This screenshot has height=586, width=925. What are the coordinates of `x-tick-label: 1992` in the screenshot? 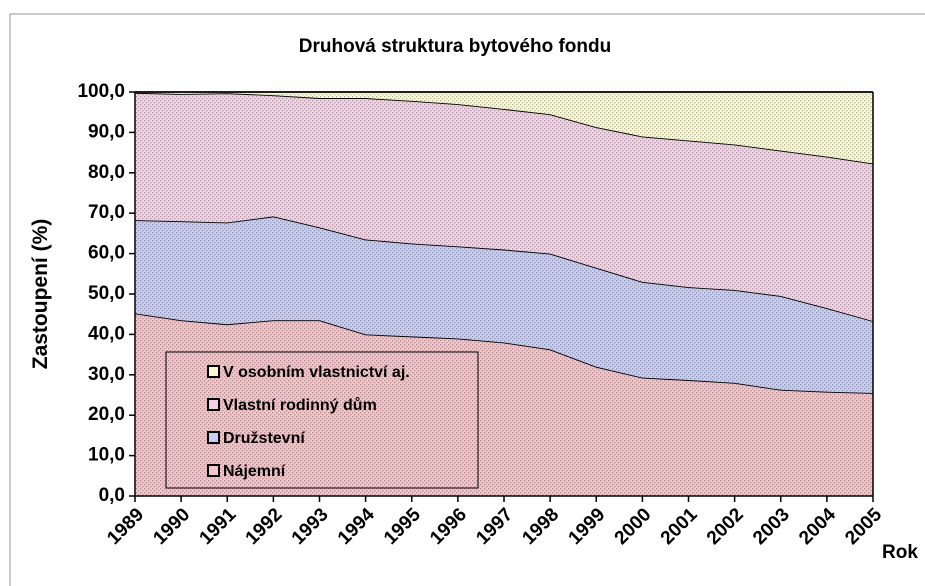 It's located at (264, 526).